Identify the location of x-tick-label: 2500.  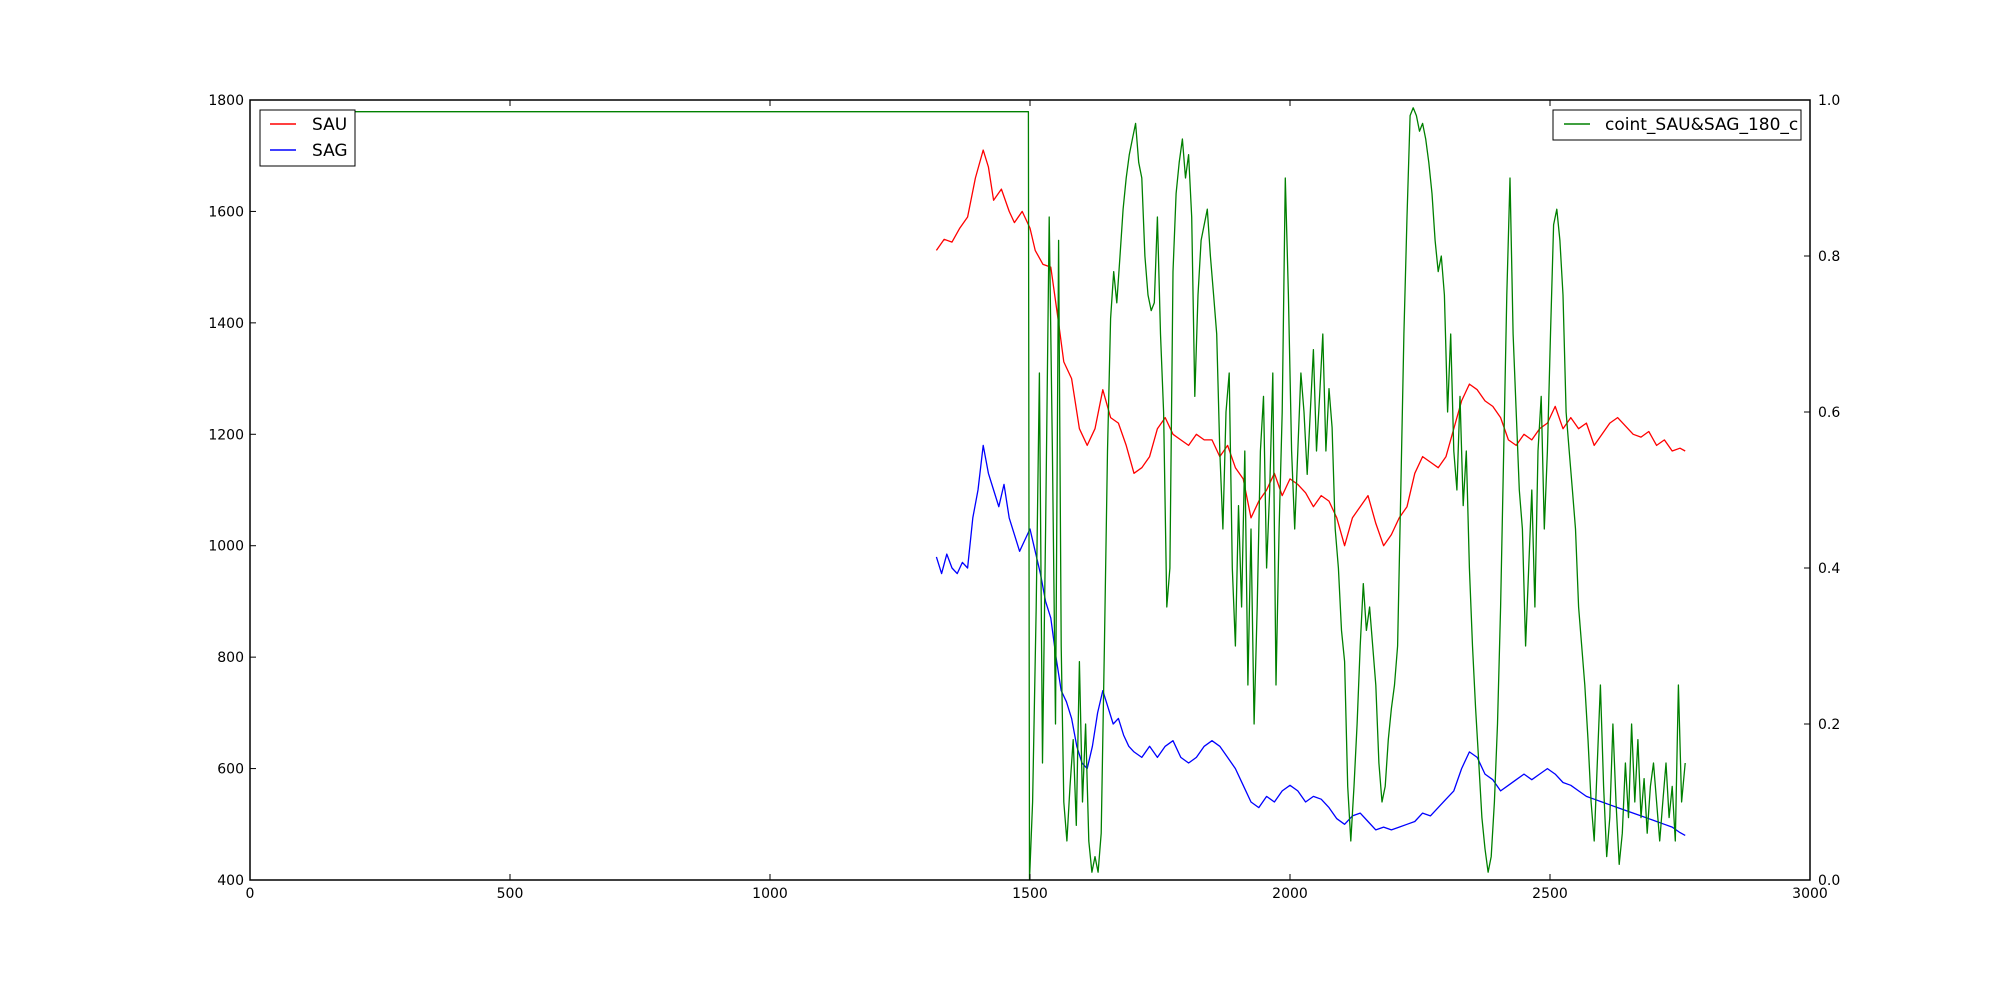
(1550, 894).